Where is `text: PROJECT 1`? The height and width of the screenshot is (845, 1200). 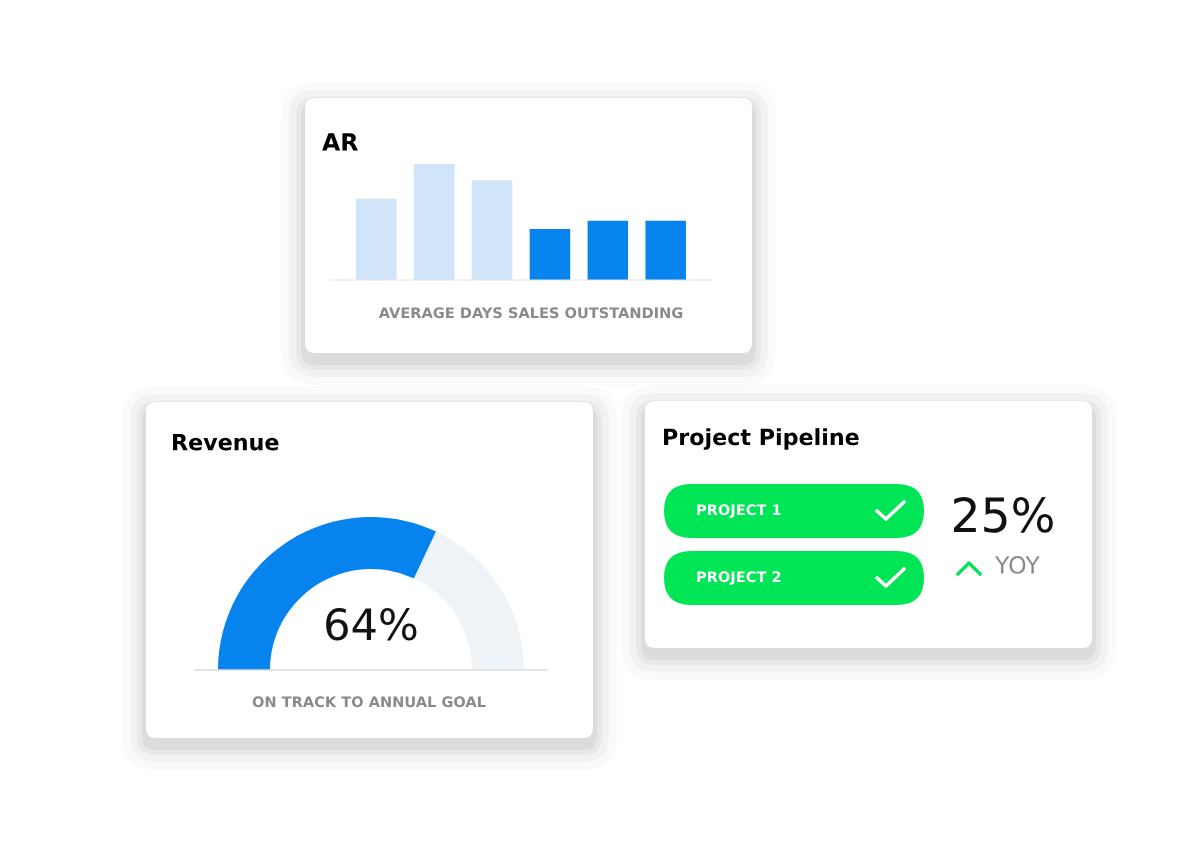 text: PROJECT 1 is located at coordinates (739, 511).